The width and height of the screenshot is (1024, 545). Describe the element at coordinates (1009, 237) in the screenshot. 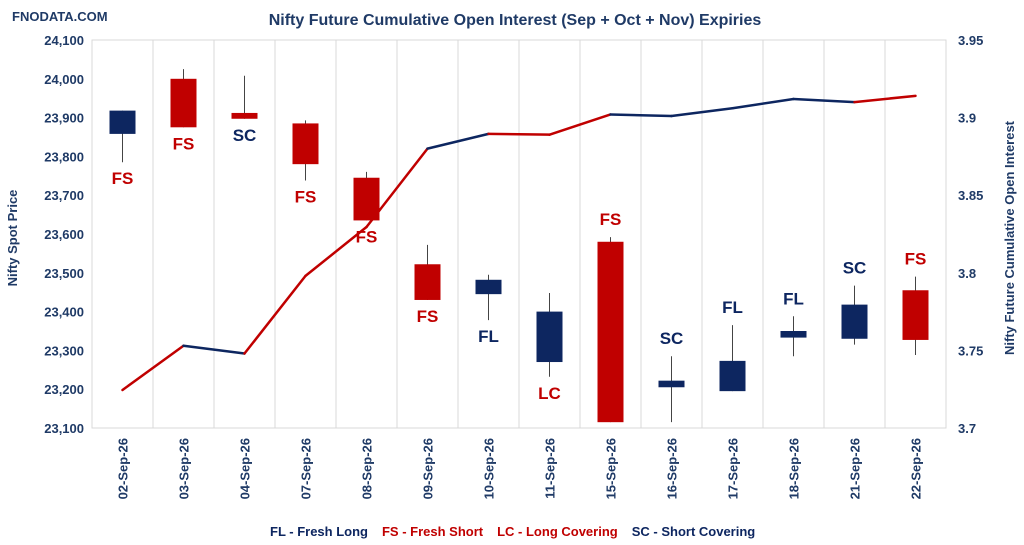

I see `y-axis-right-label: Nifty Future Cumulative Open Interest` at that location.